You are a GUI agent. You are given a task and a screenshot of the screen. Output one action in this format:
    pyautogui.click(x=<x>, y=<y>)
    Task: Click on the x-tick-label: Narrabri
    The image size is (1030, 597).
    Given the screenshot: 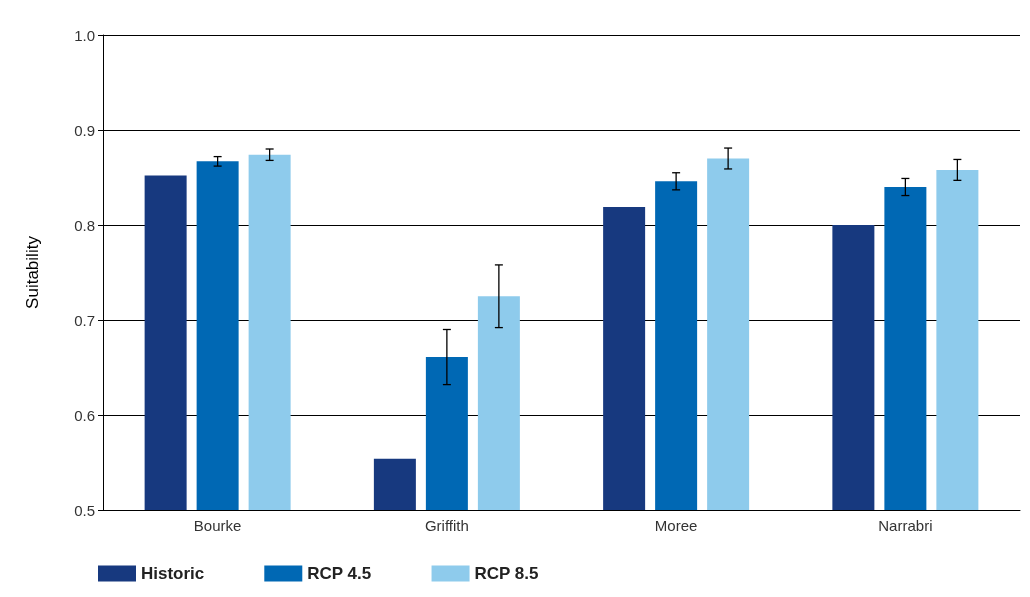 What is the action you would take?
    pyautogui.click(x=905, y=525)
    